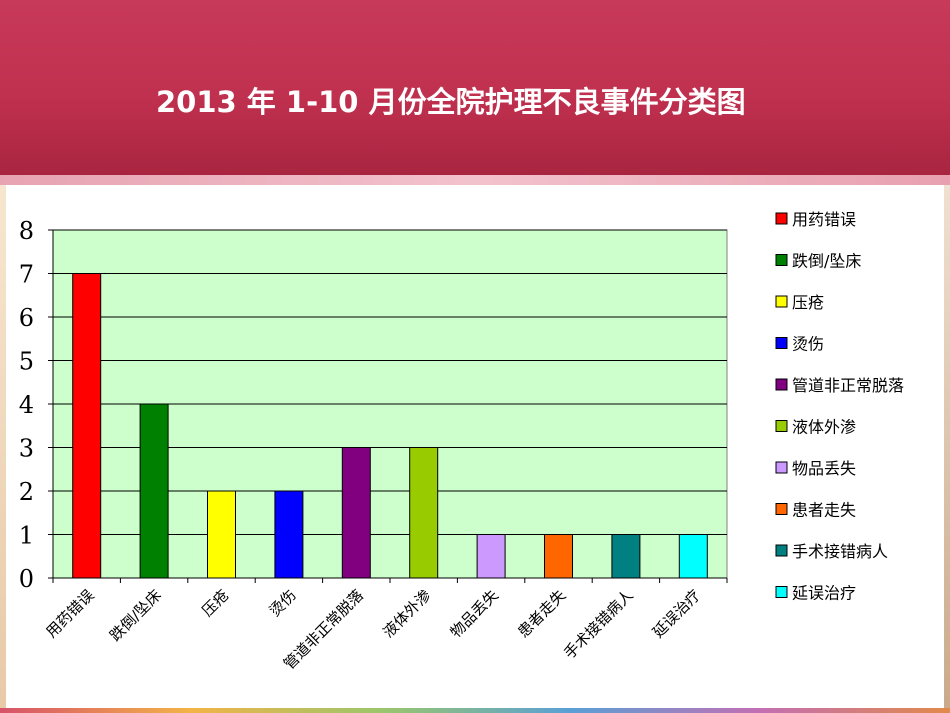  What do you see at coordinates (3, 449) in the screenshot?
I see `left-decorative-strip` at bounding box center [3, 449].